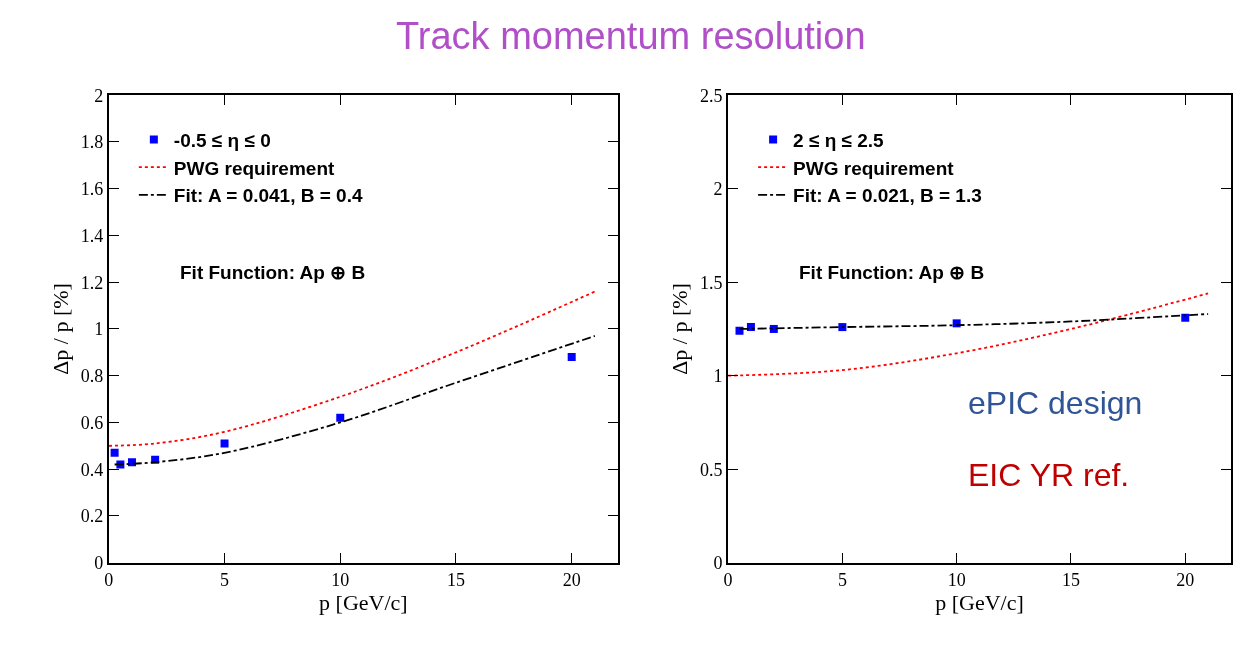 This screenshot has width=1256, height=656. Describe the element at coordinates (1049, 475) in the screenshot. I see `annotation: EIC YR ref.` at that location.